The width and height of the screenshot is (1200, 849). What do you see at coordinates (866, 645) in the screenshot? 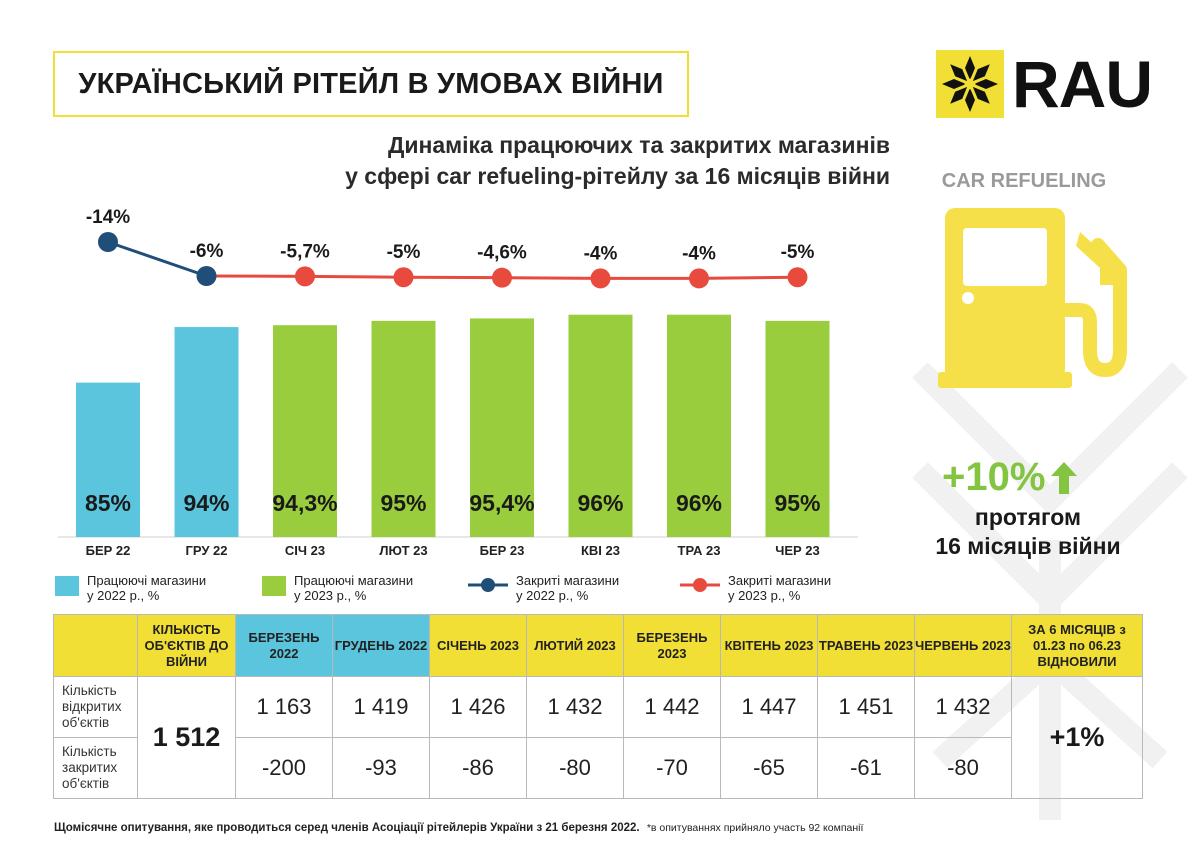
I see `table-header: ТРАВЕНЬ 2023` at bounding box center [866, 645].